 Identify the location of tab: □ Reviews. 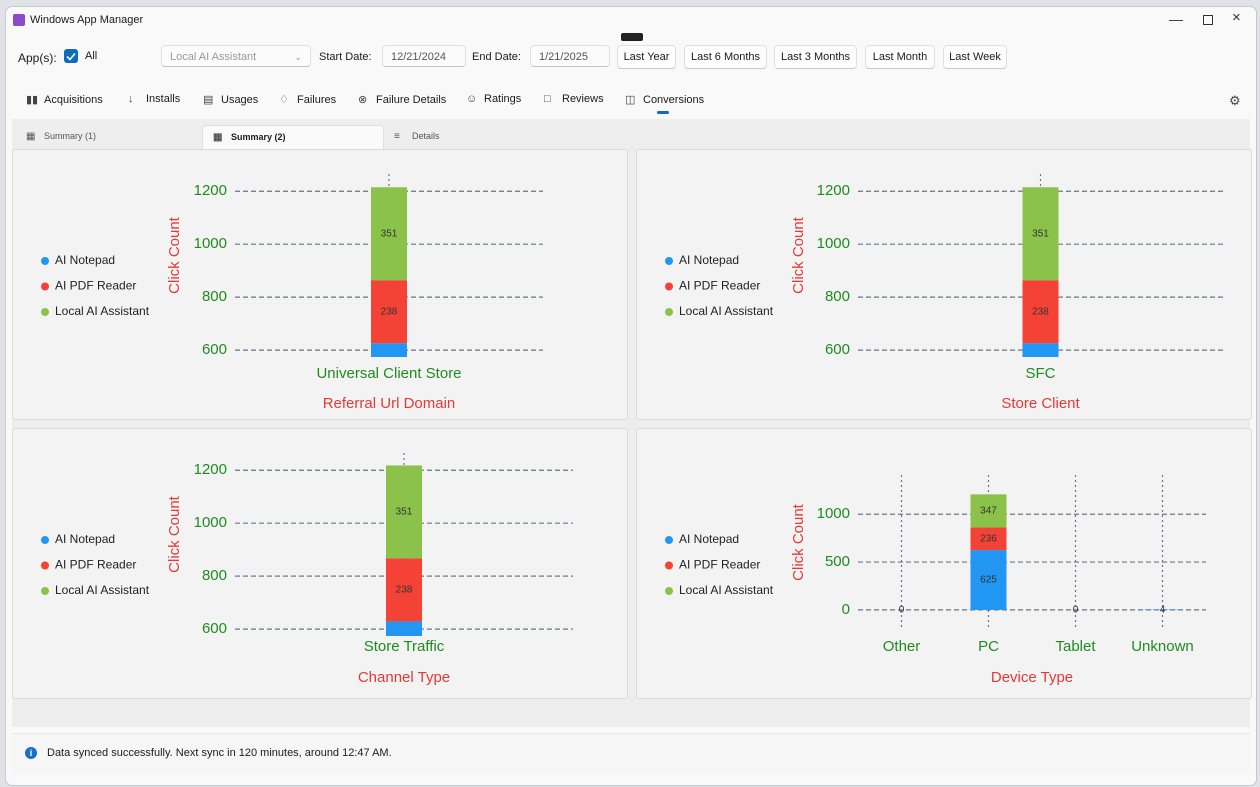
(574, 99).